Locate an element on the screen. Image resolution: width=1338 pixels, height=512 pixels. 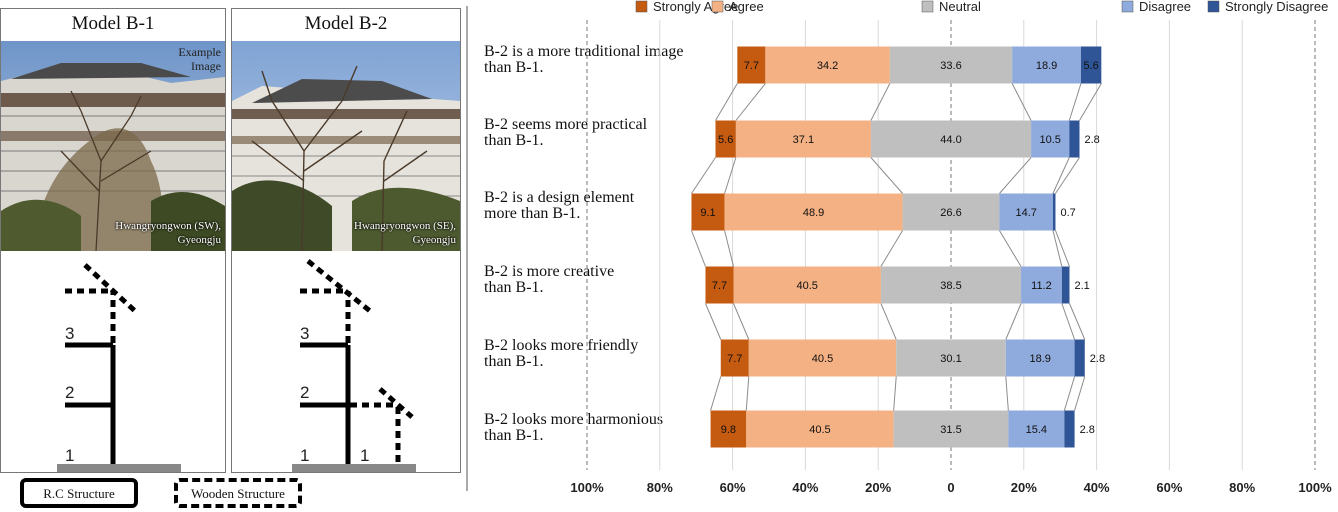
model-b2-floor-1-wooden: 1 is located at coordinates (364, 455).